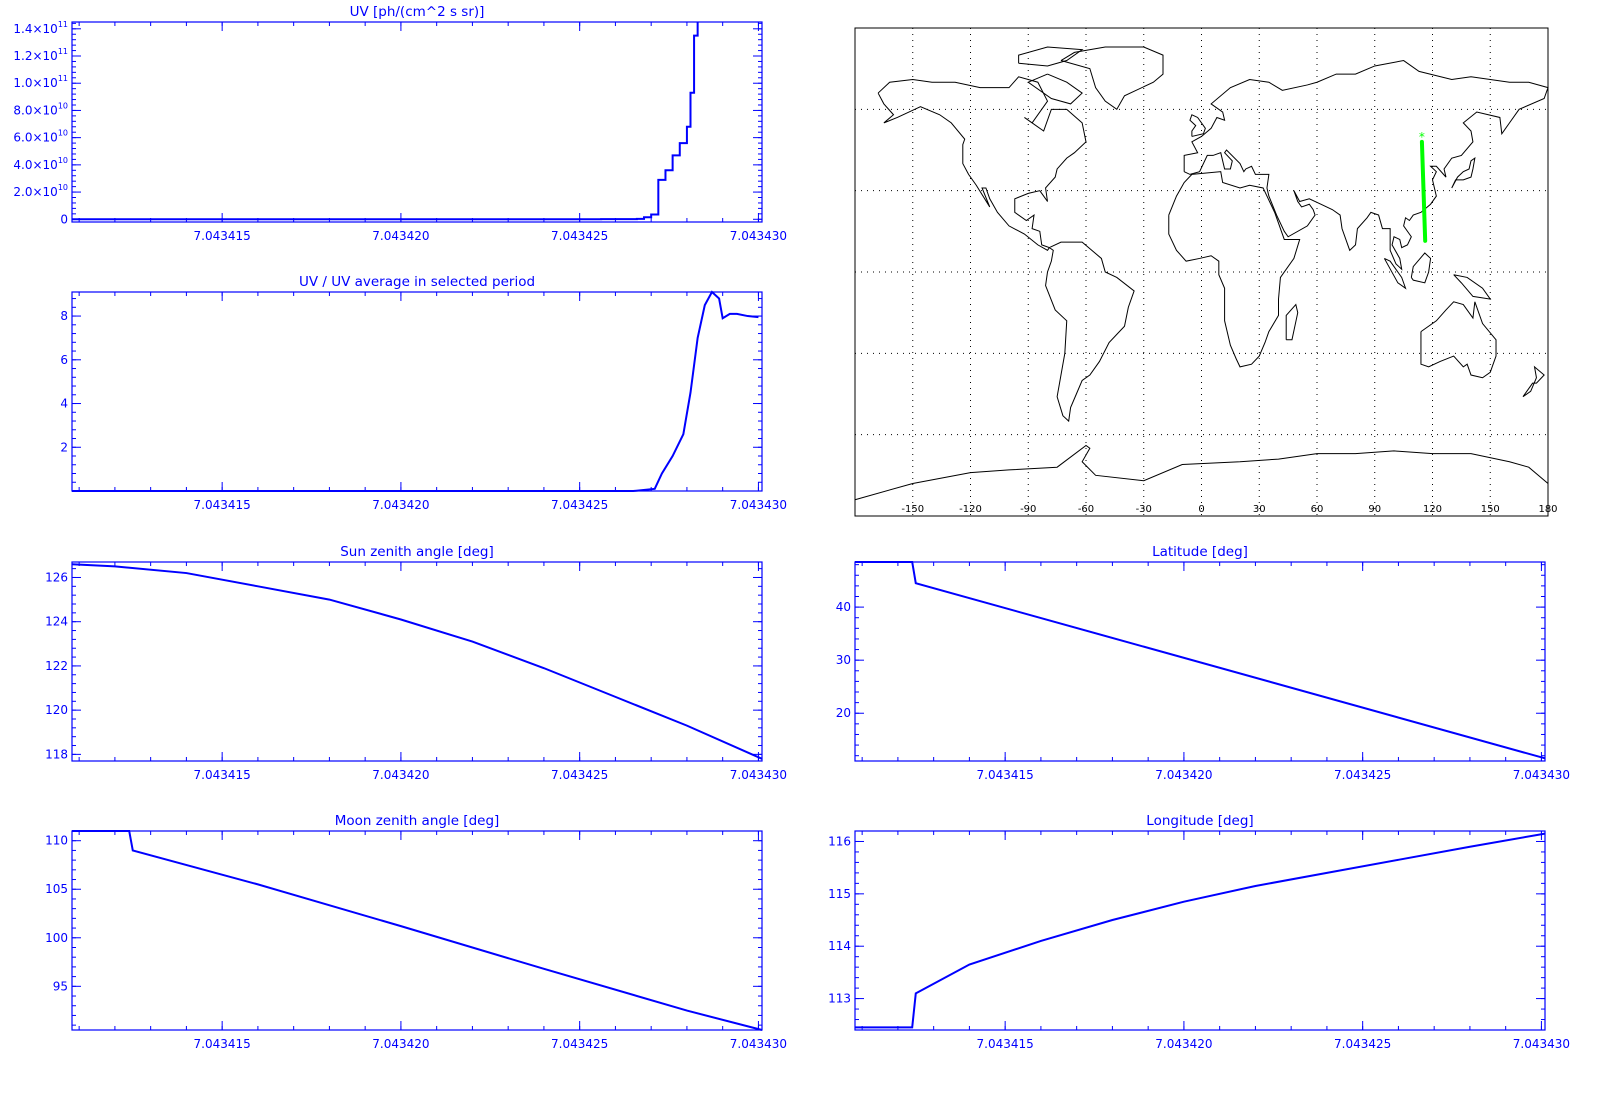 Image resolution: width=1600 pixels, height=1100 pixels. What do you see at coordinates (40, 82) in the screenshot?
I see `y-tick-label: 1.0×10¹¹` at bounding box center [40, 82].